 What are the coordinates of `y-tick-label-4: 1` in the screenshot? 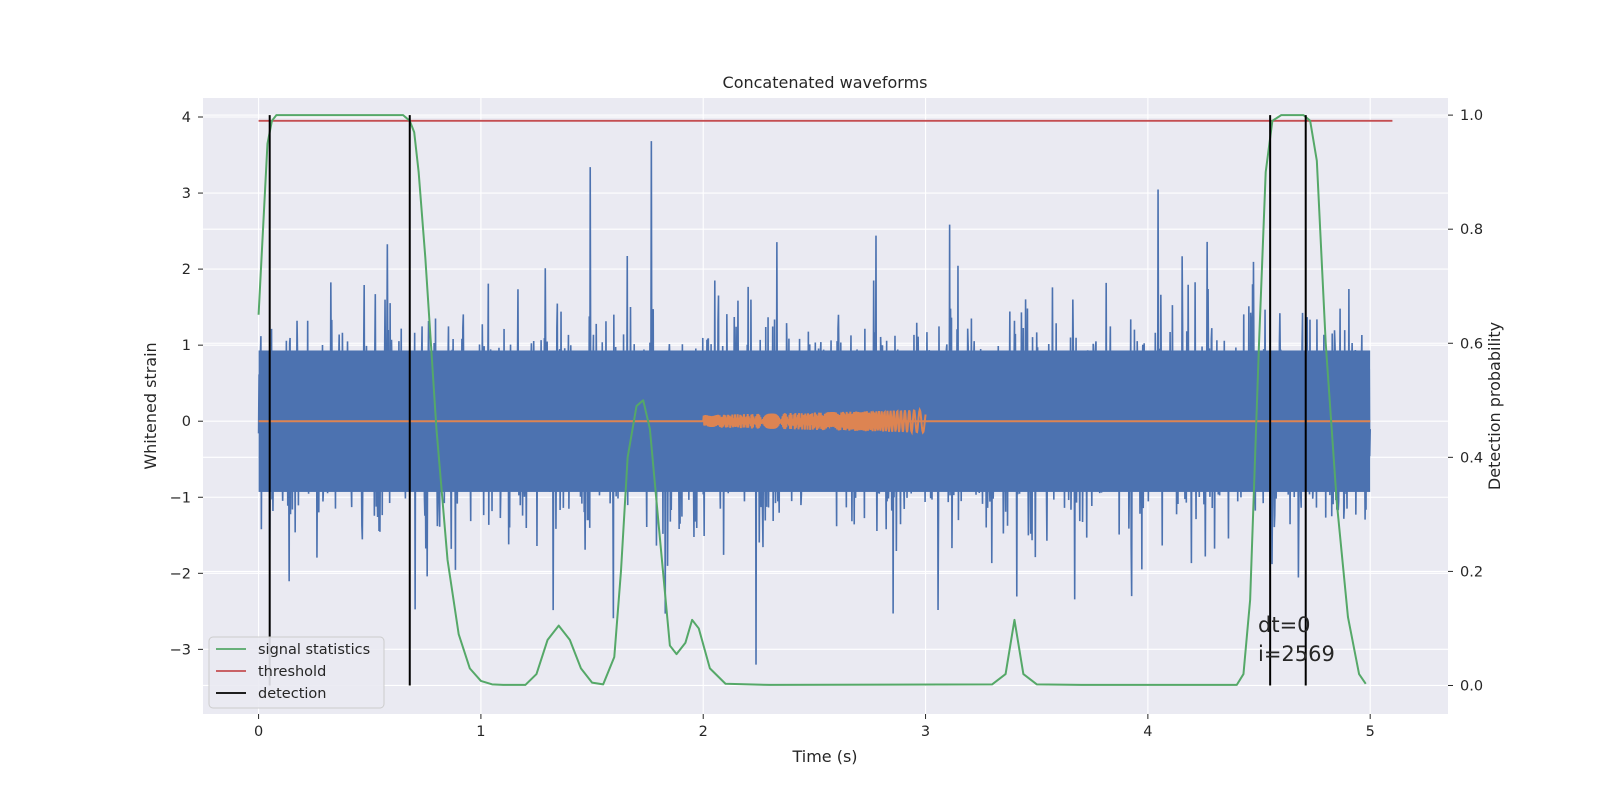 It's located at (186, 346).